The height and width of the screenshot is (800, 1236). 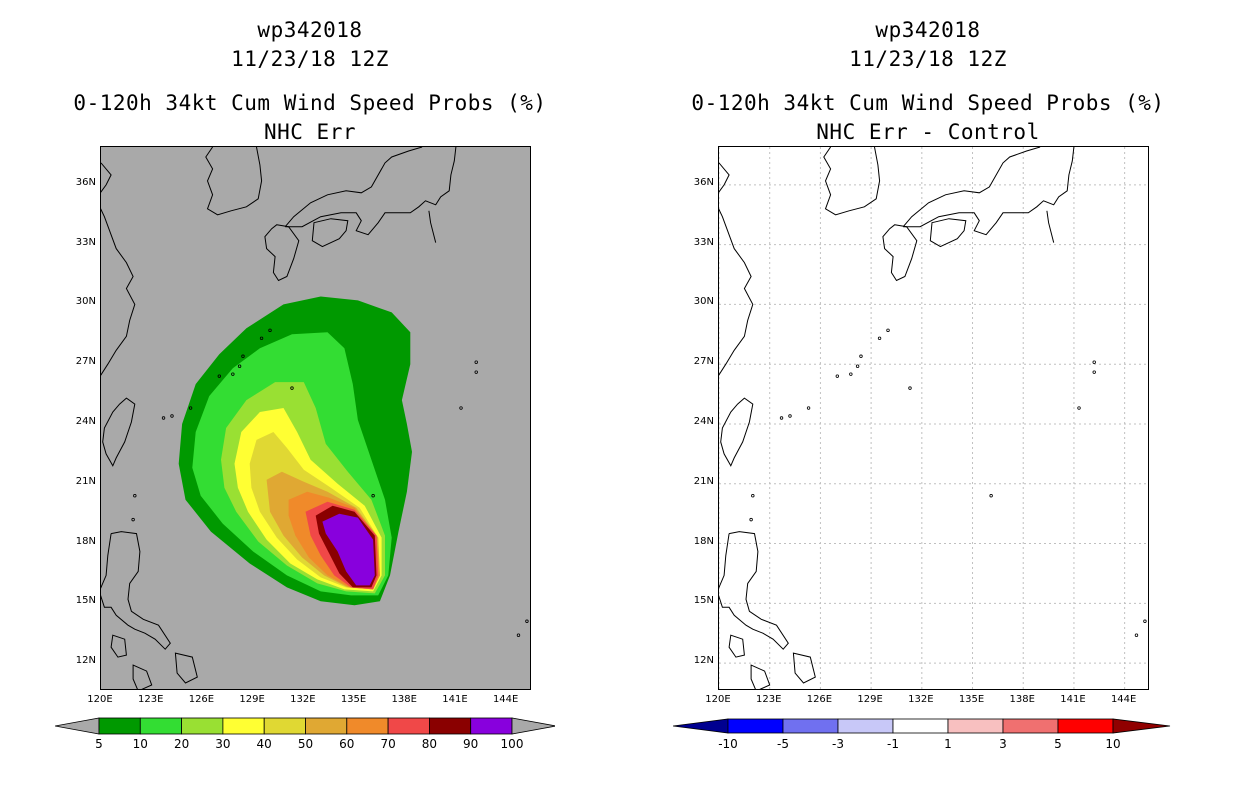 I want to click on lat-tick-label: 33N, so click(x=85, y=242).